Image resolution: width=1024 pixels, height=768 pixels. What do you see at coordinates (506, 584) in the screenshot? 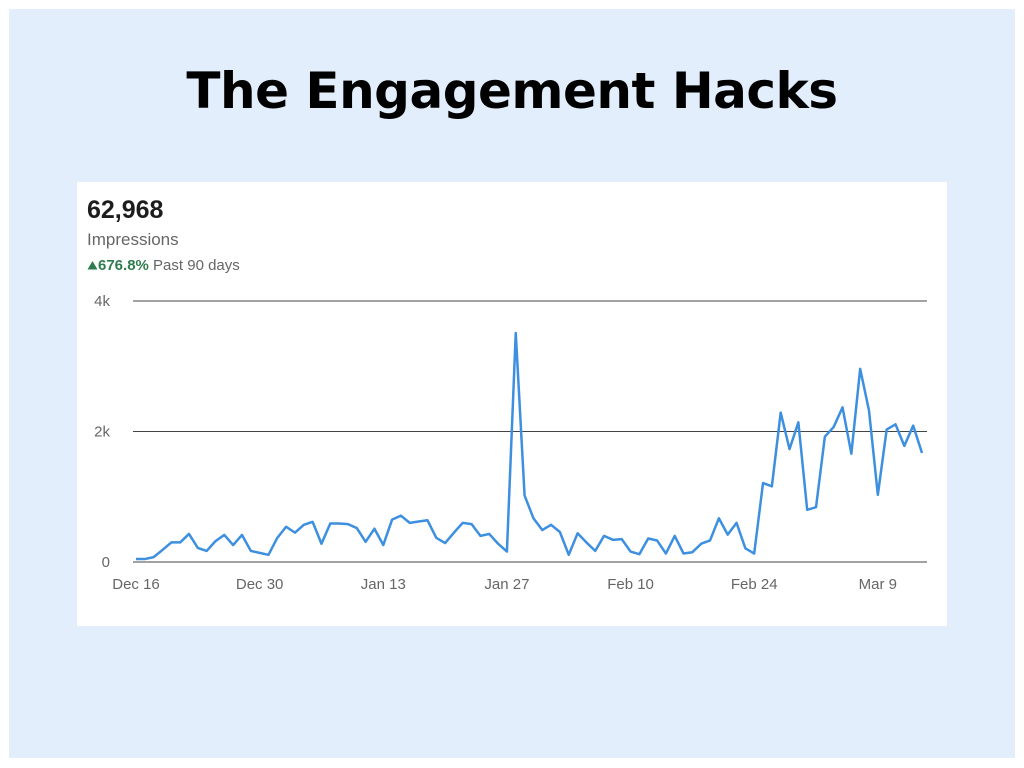
I see `x-tick-label: Jan 27` at bounding box center [506, 584].